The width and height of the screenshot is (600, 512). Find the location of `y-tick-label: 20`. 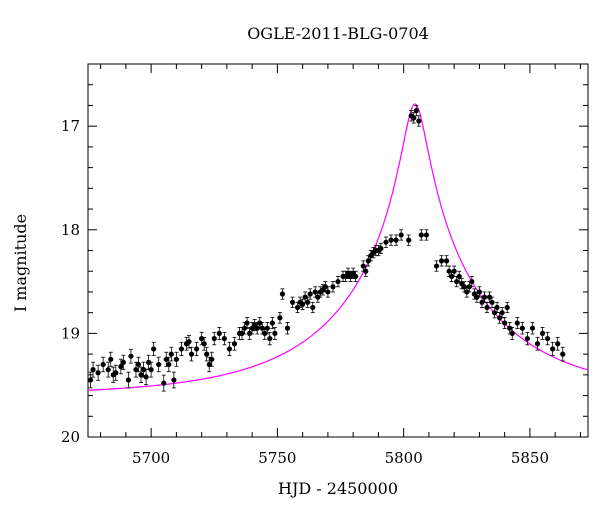

y-tick-label: 20 is located at coordinates (70, 437).